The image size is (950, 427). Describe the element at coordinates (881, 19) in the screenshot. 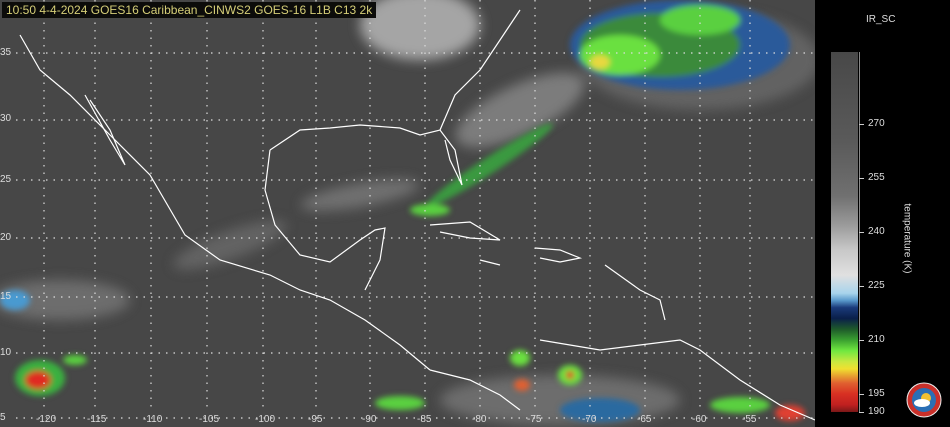

I see `colorbar-title: IR_SC` at that location.